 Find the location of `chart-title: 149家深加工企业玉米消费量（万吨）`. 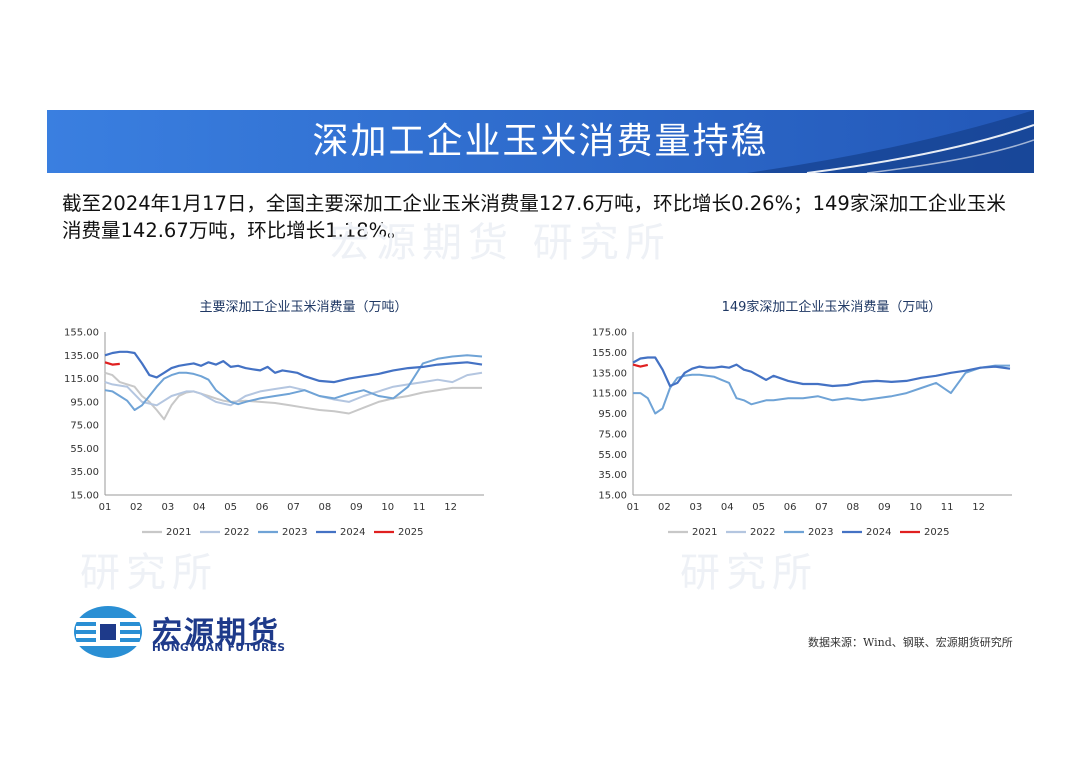

chart-title: 149家深加工企业玉米消费量（万吨） is located at coordinates (832, 307).